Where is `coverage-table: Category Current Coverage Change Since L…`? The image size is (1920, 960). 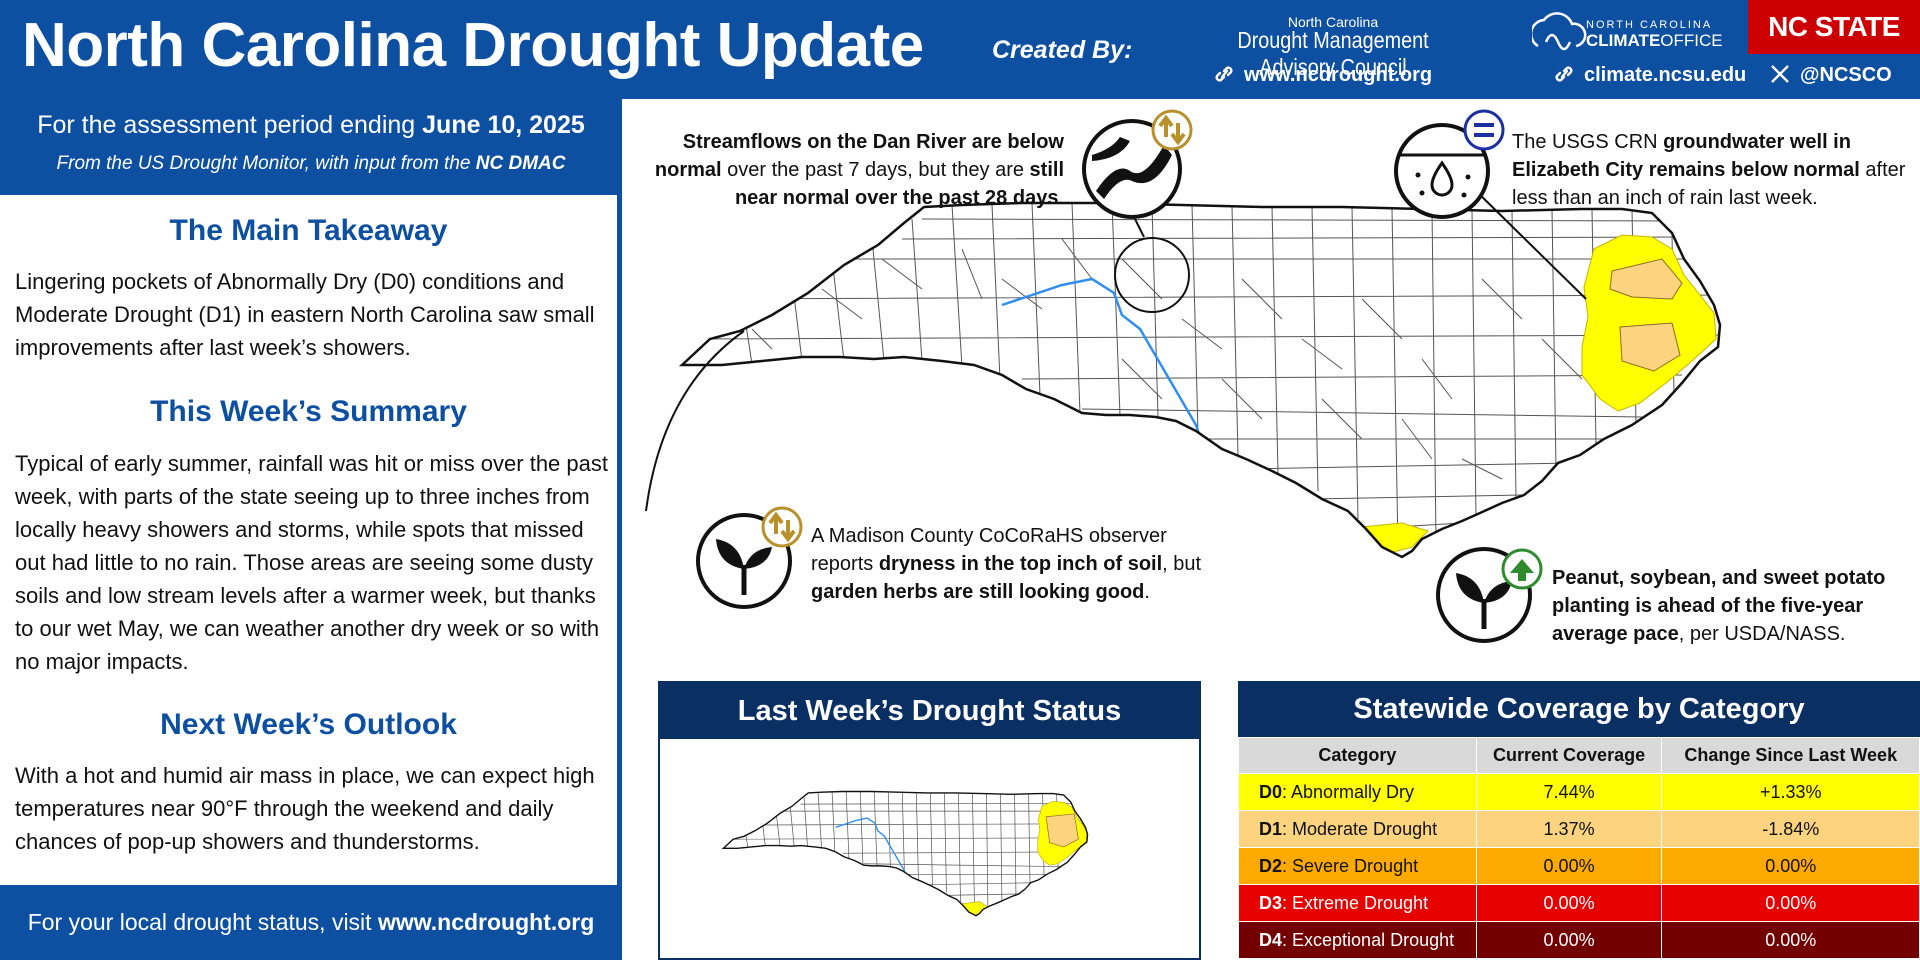 coverage-table: Category Current Coverage Change Since L… is located at coordinates (1579, 848).